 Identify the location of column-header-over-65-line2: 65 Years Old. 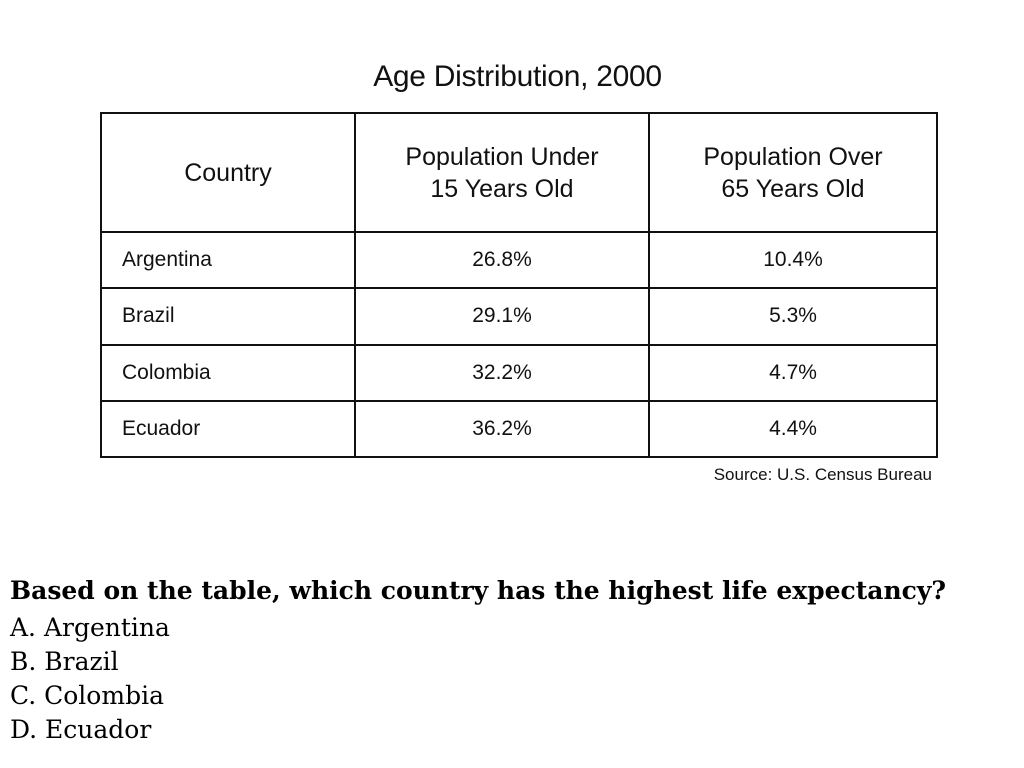
(793, 188).